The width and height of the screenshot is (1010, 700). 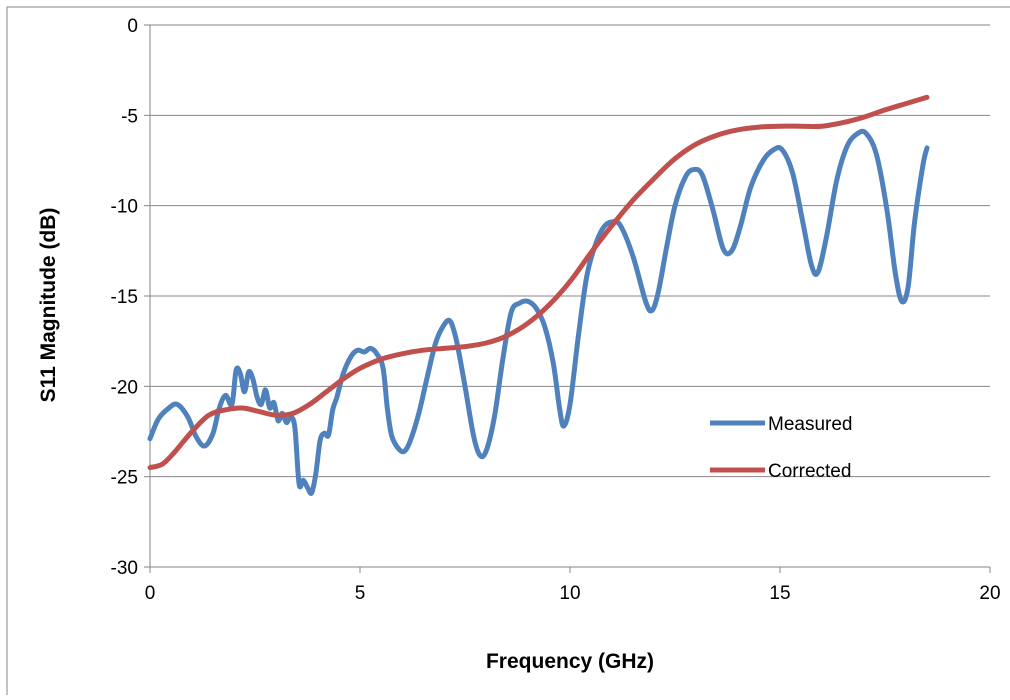 What do you see at coordinates (809, 471) in the screenshot?
I see `corrected-legend-label: Corrected` at bounding box center [809, 471].